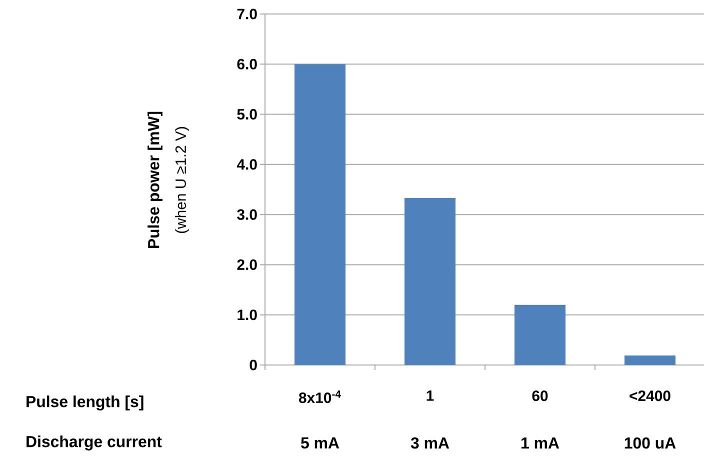 This screenshot has height=466, width=704. Describe the element at coordinates (320, 443) in the screenshot. I see `text: 5 mA` at that location.